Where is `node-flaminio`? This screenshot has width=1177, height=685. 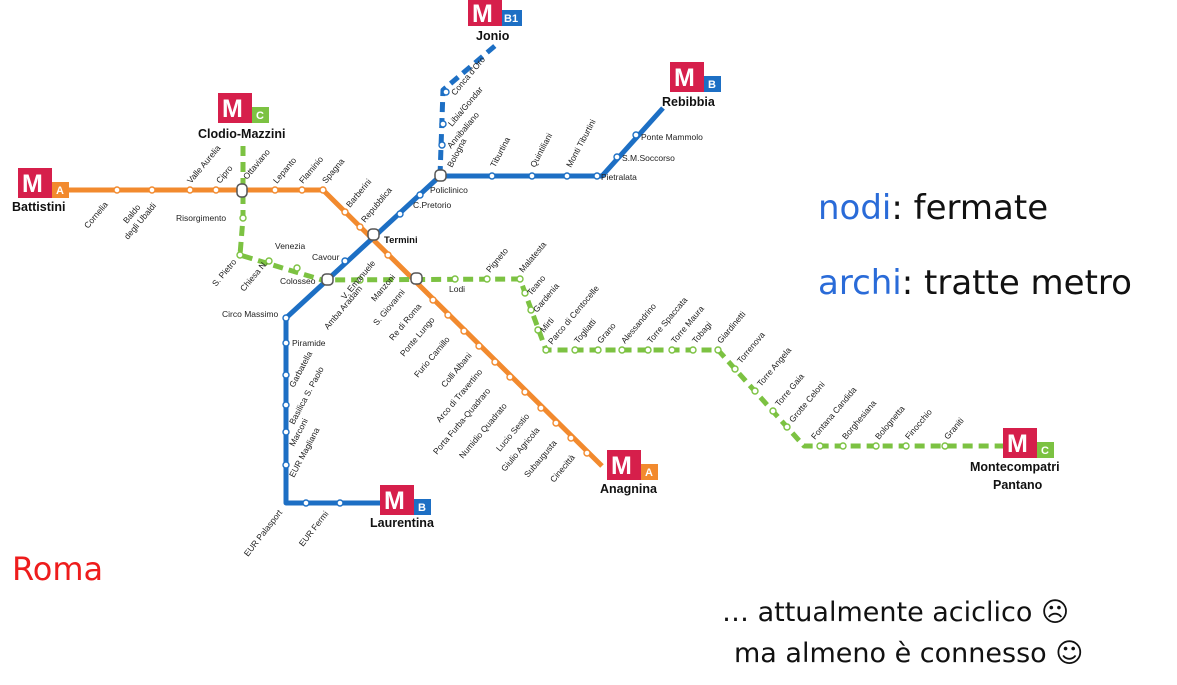
node-flaminio is located at coordinates (302, 190).